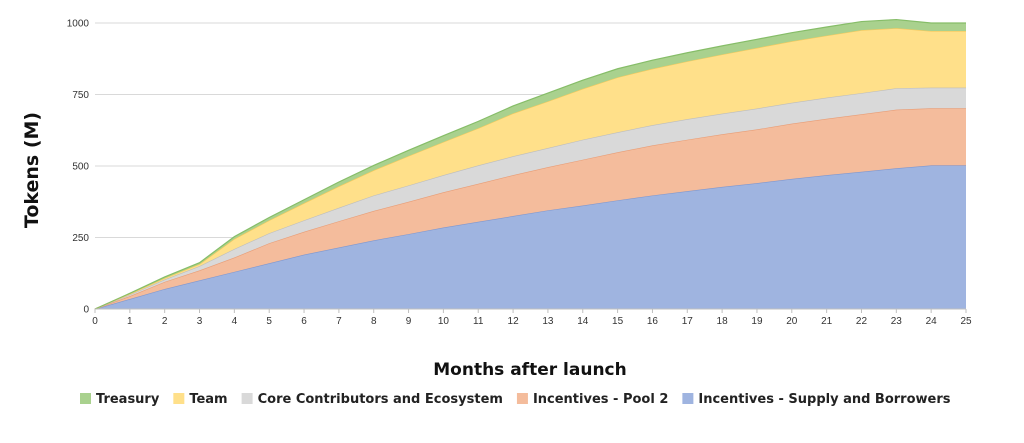 The image size is (1024, 443). I want to click on y-tick-label: 250, so click(80, 238).